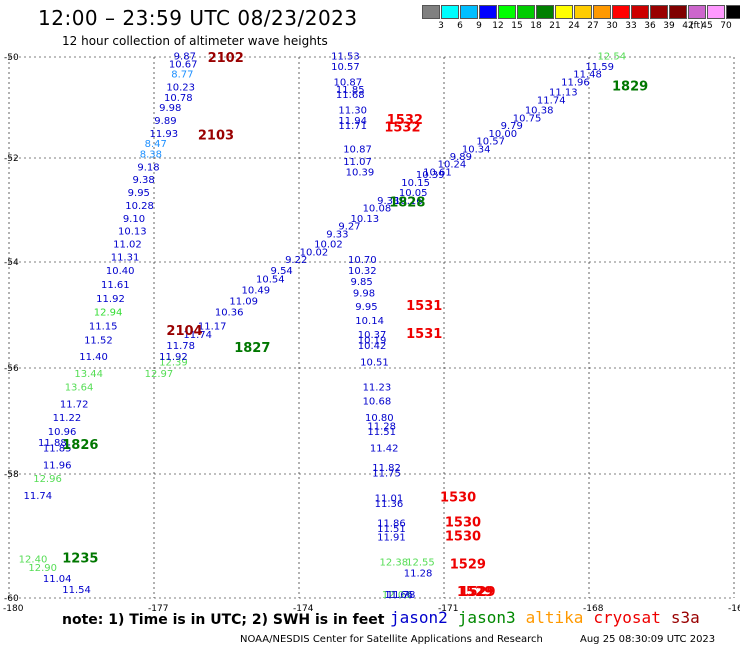  What do you see at coordinates (461, 157) in the screenshot?
I see `wave-height-value: 9.89` at bounding box center [461, 157].